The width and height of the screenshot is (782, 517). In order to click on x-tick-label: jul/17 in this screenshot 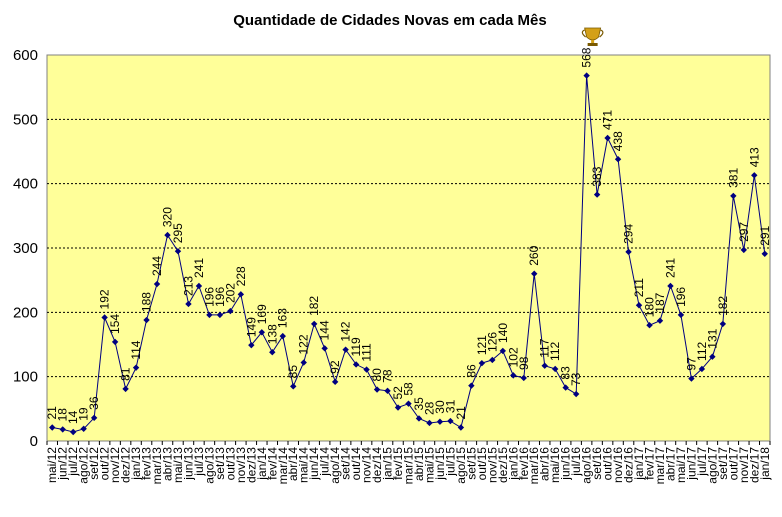, I will do `click(702, 462)`.